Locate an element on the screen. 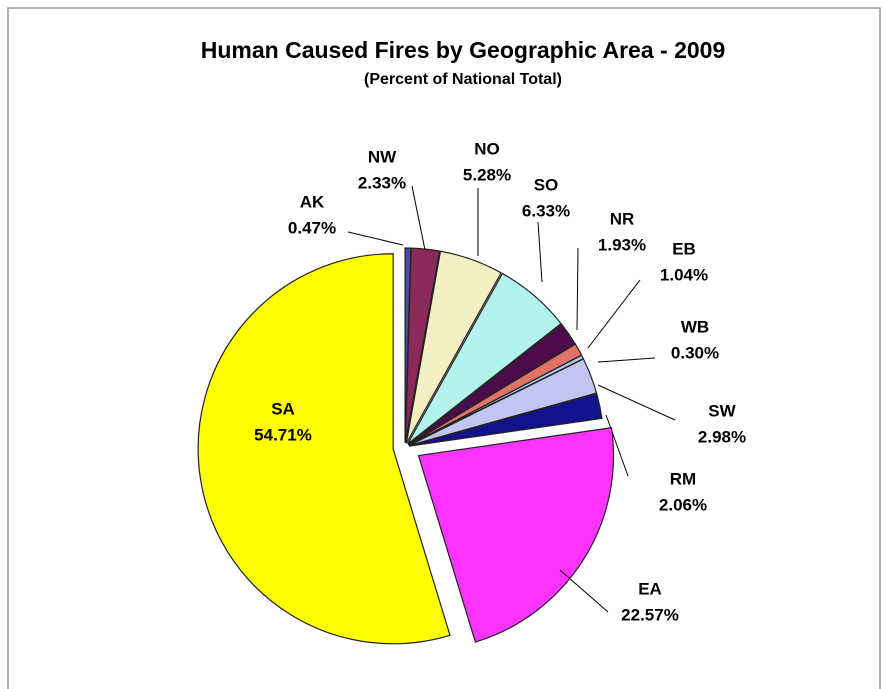 The image size is (886, 689). slice-value: 0.47% is located at coordinates (312, 227).